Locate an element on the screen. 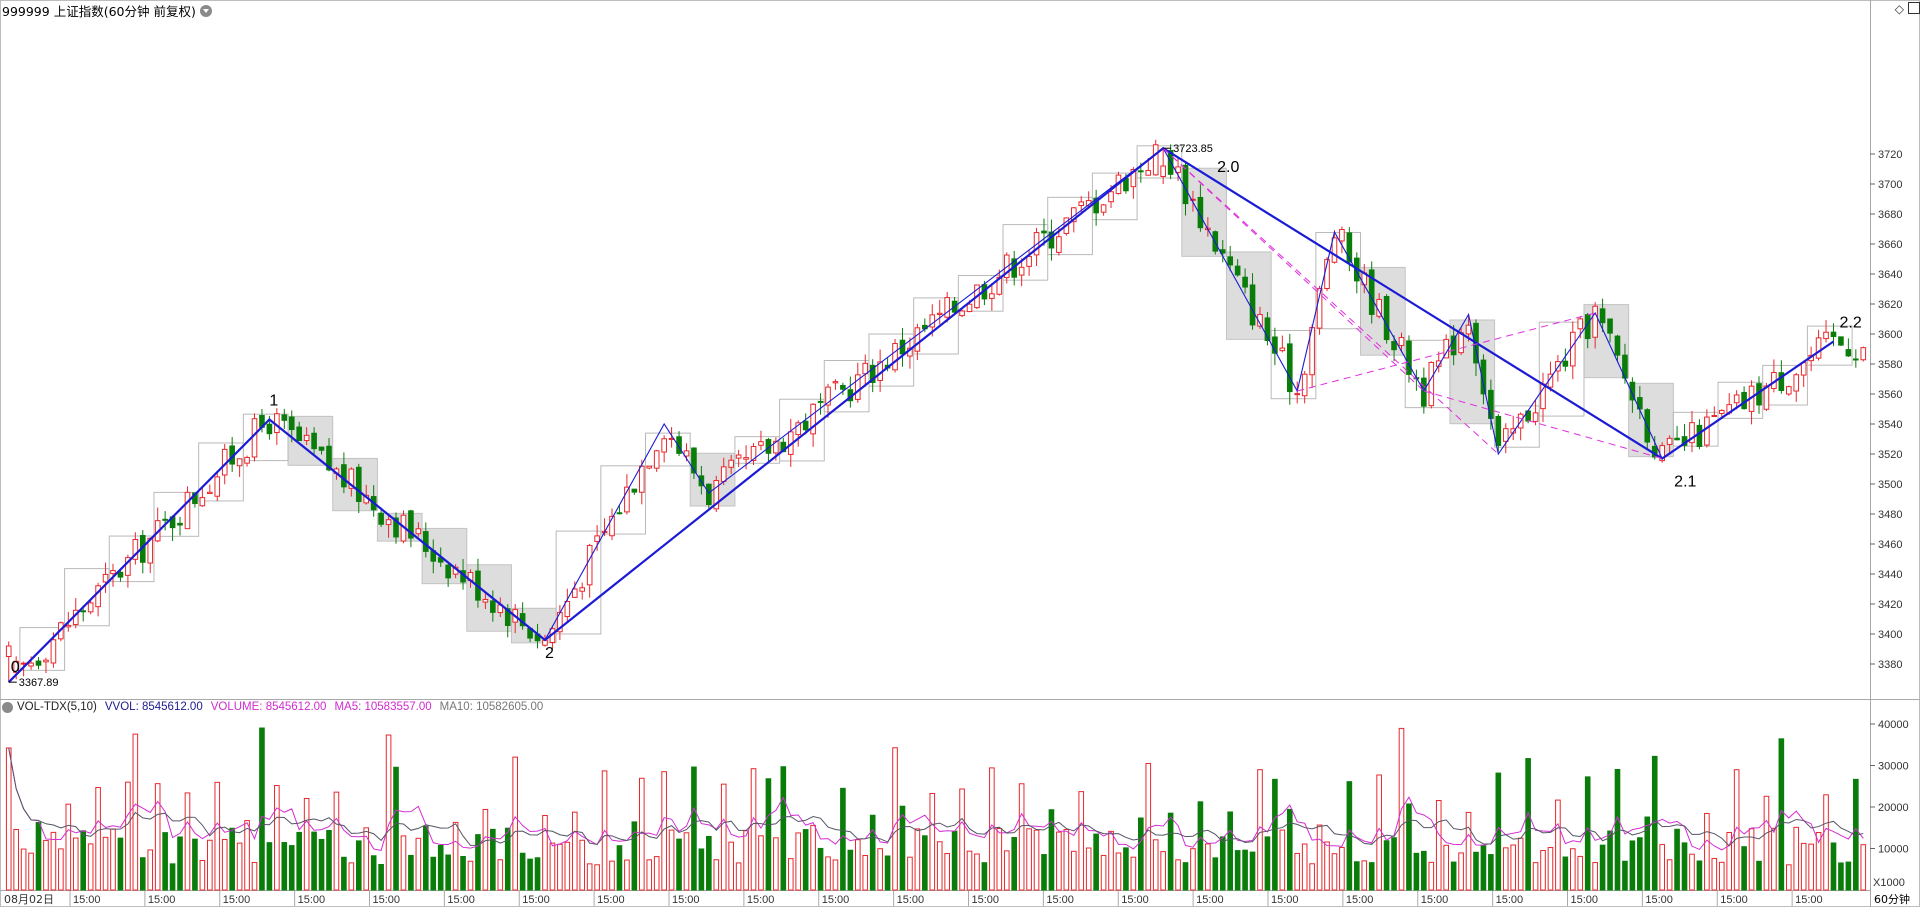  ma5-value: MA5: 10583557.00 is located at coordinates (383, 707).